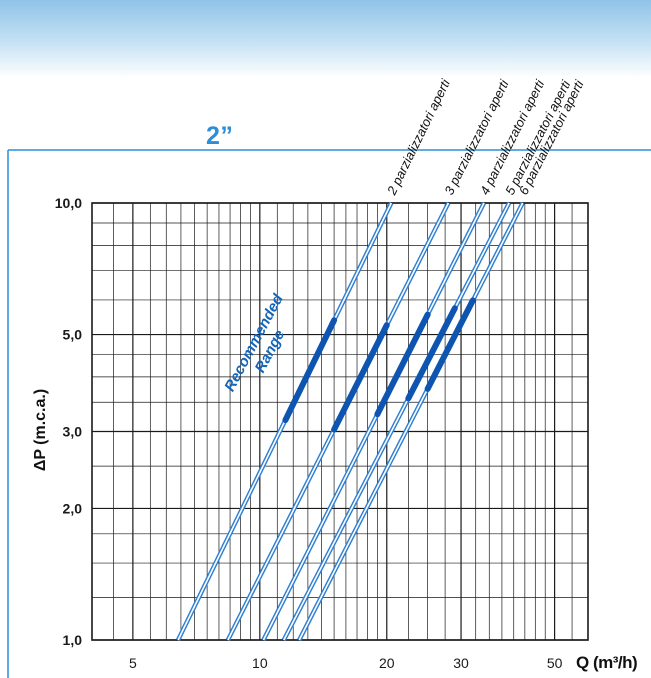 The height and width of the screenshot is (678, 651). Describe the element at coordinates (73, 640) in the screenshot. I see `y-tick-label: 1,0` at that location.